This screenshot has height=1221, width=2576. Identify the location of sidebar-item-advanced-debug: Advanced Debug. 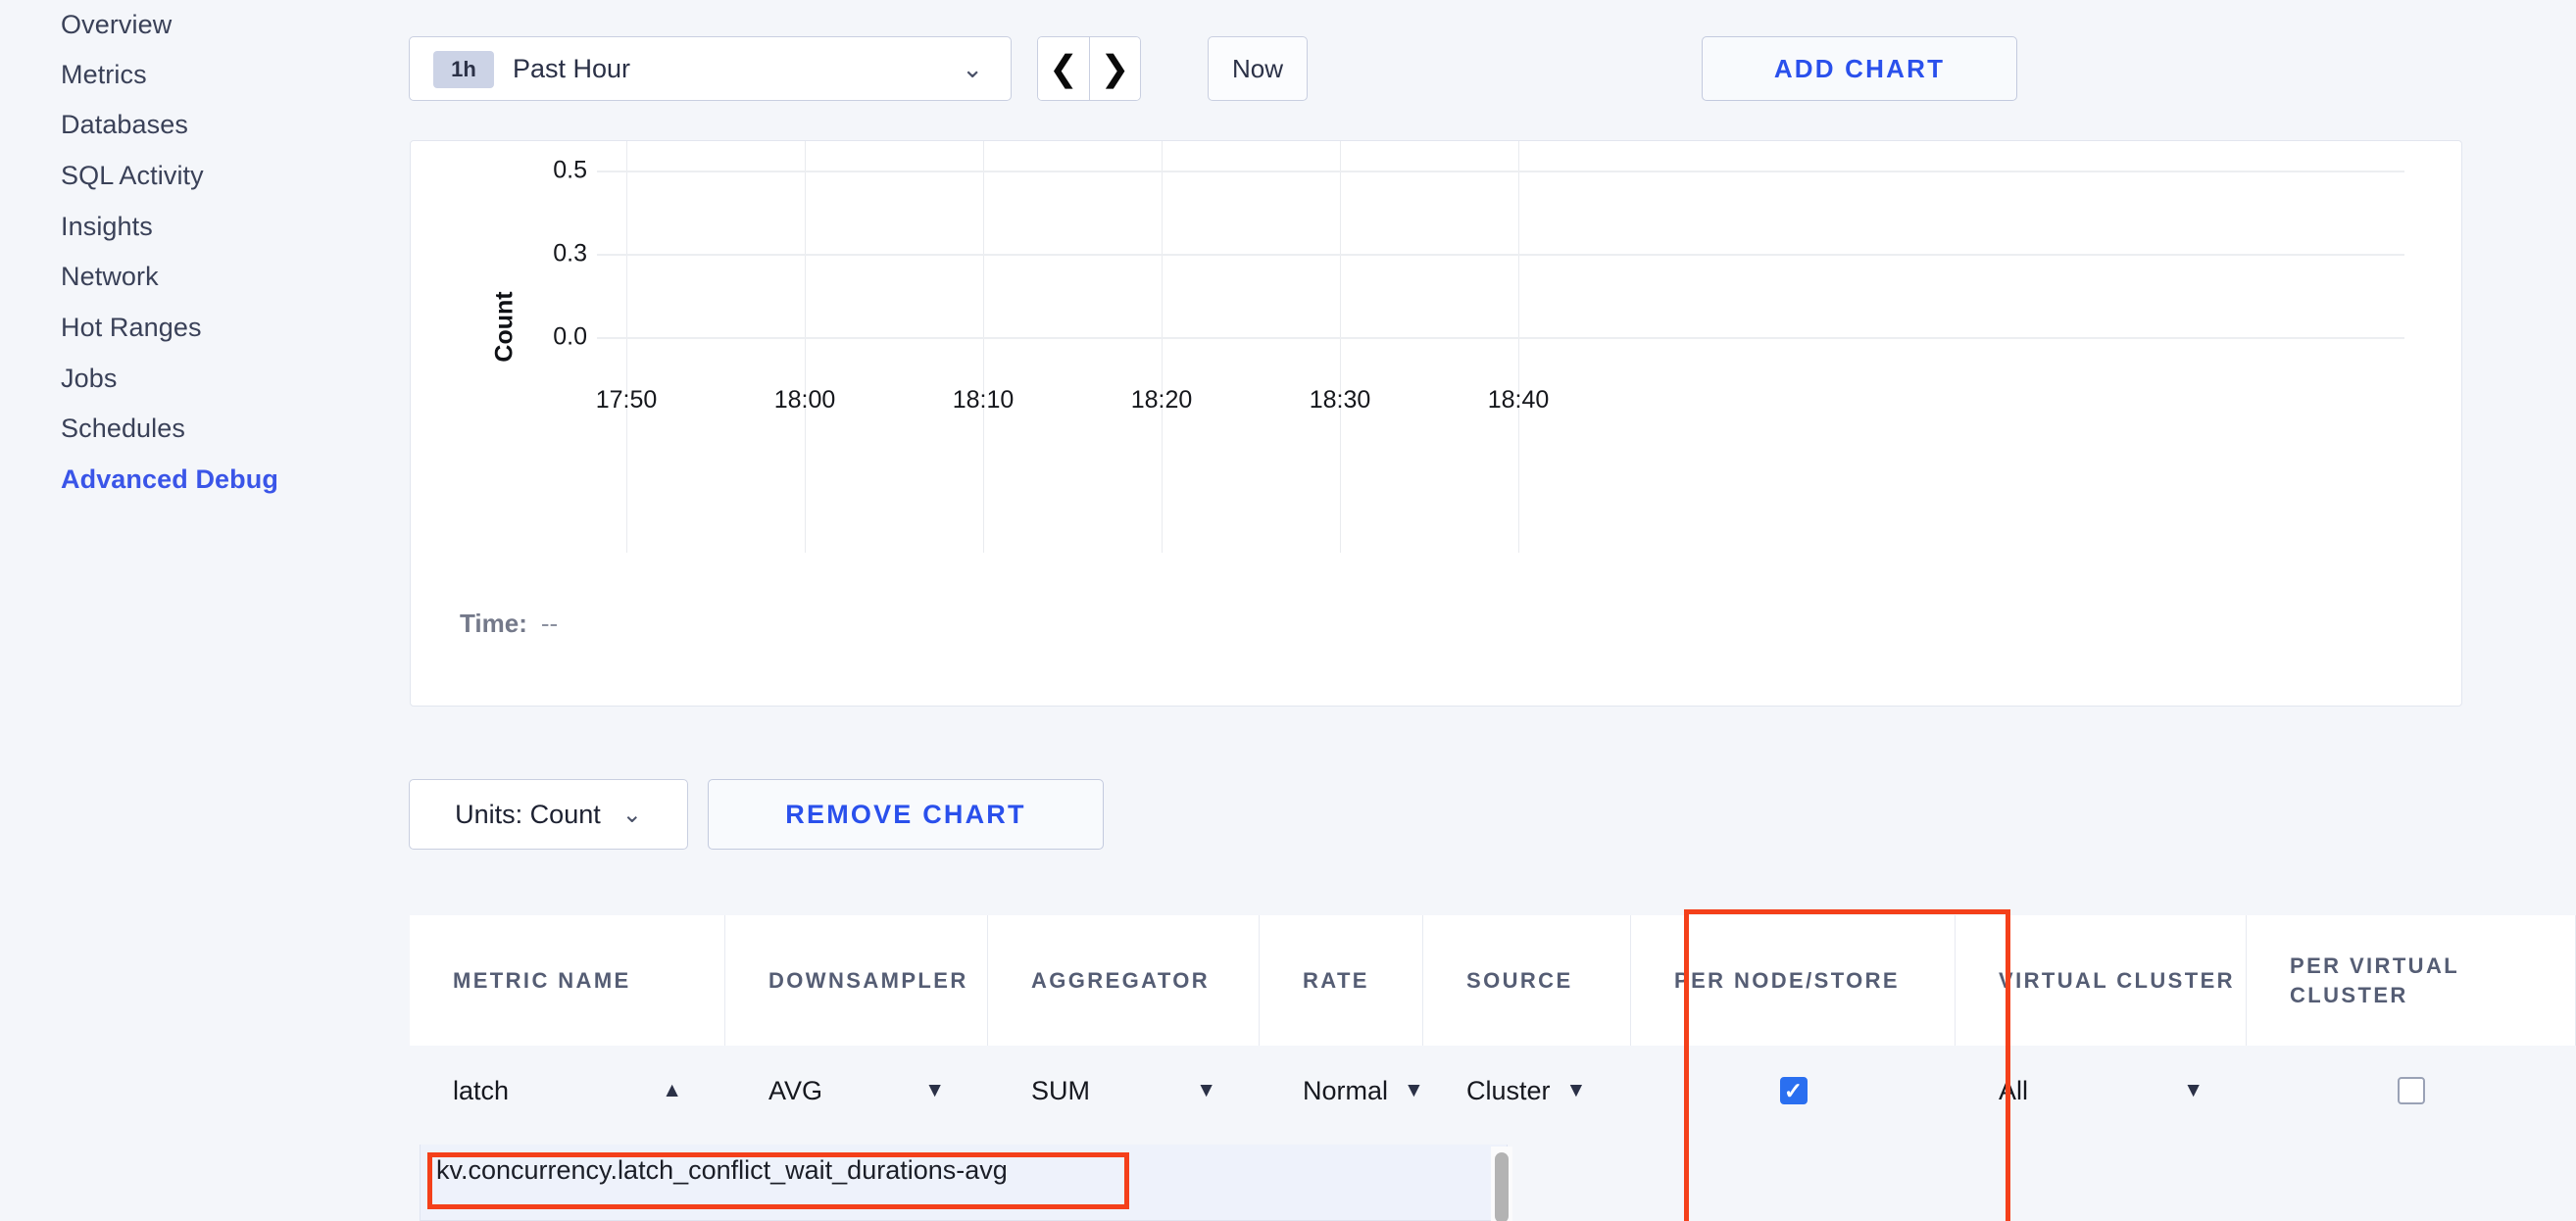
(169, 479).